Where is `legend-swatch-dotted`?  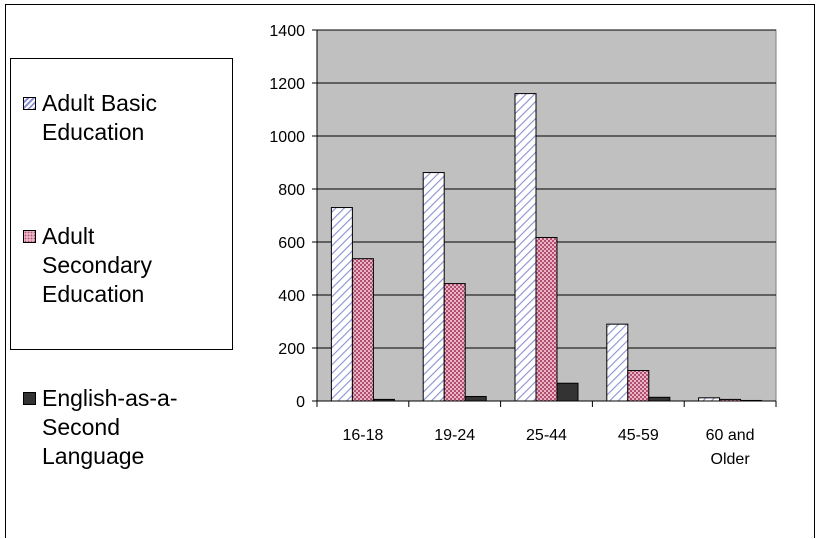 legend-swatch-dotted is located at coordinates (29, 236).